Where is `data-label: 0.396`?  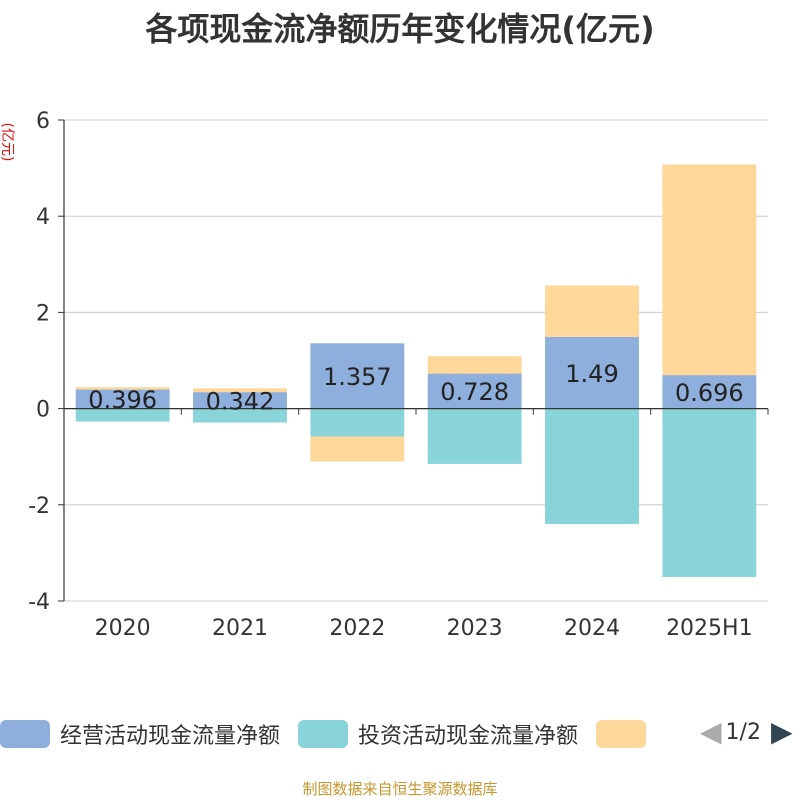 data-label: 0.396 is located at coordinates (122, 400).